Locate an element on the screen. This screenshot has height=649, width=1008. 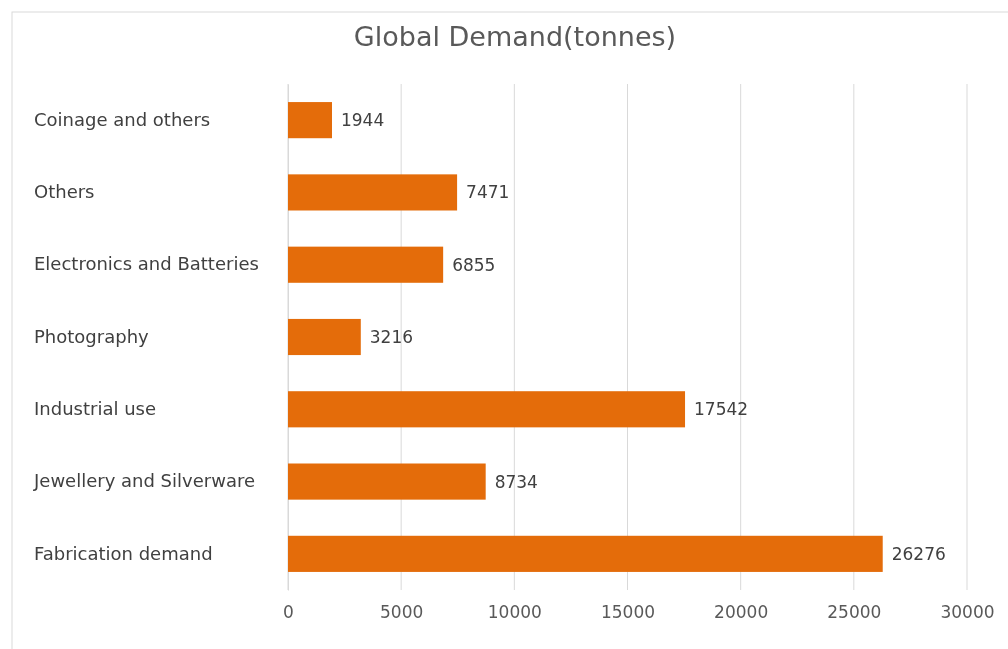
x-tick-label: 30000 is located at coordinates (967, 612).